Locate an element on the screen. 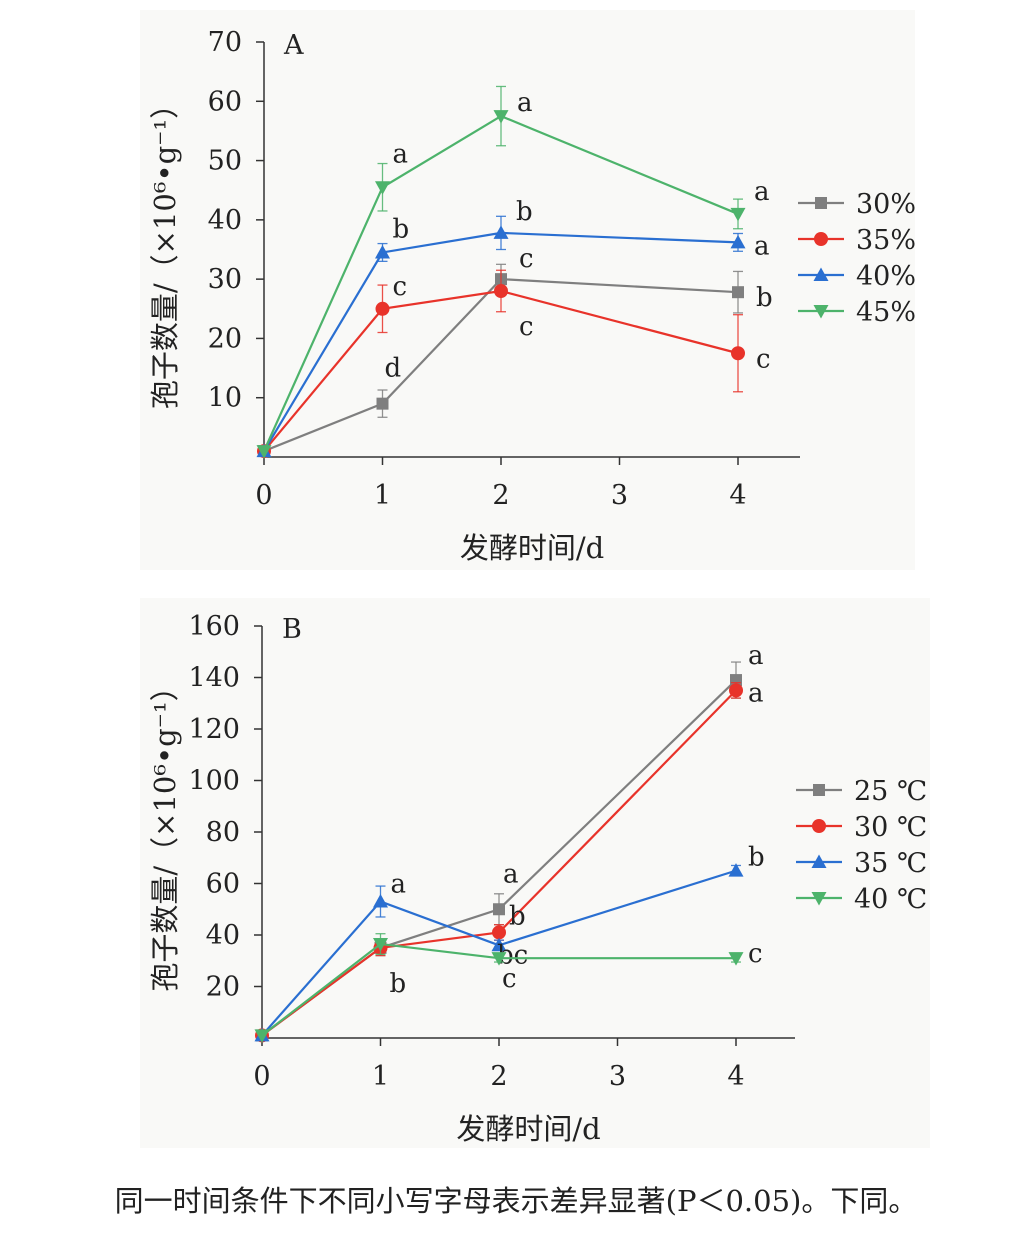  y-tick-label: 100 is located at coordinates (214, 781).